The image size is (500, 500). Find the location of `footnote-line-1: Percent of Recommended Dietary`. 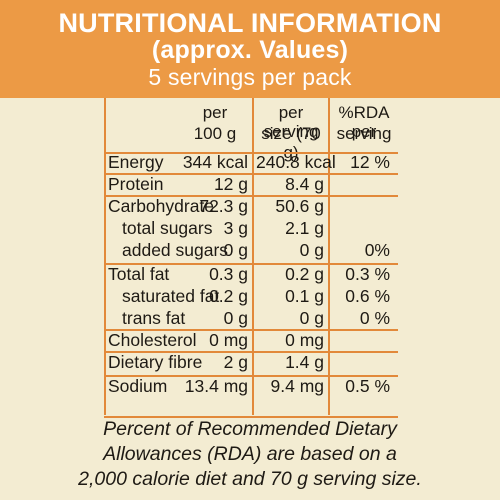

footnote-line-1: Percent of Recommended Dietary is located at coordinates (250, 429).